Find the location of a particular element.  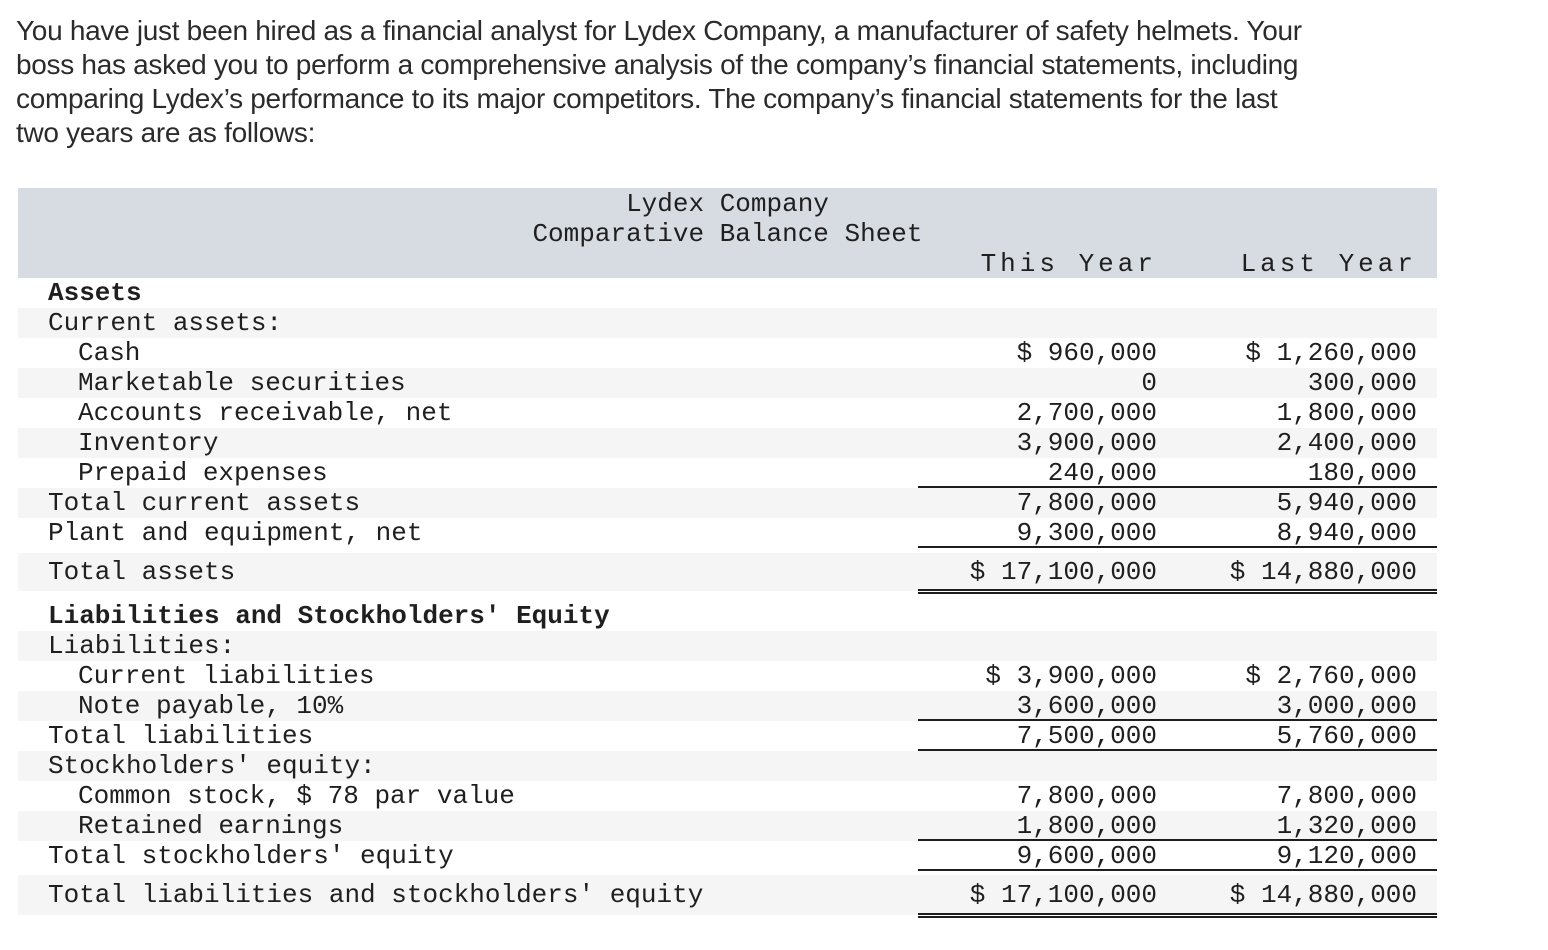

row-value-last-year: 1,800,000 is located at coordinates (1346, 413).